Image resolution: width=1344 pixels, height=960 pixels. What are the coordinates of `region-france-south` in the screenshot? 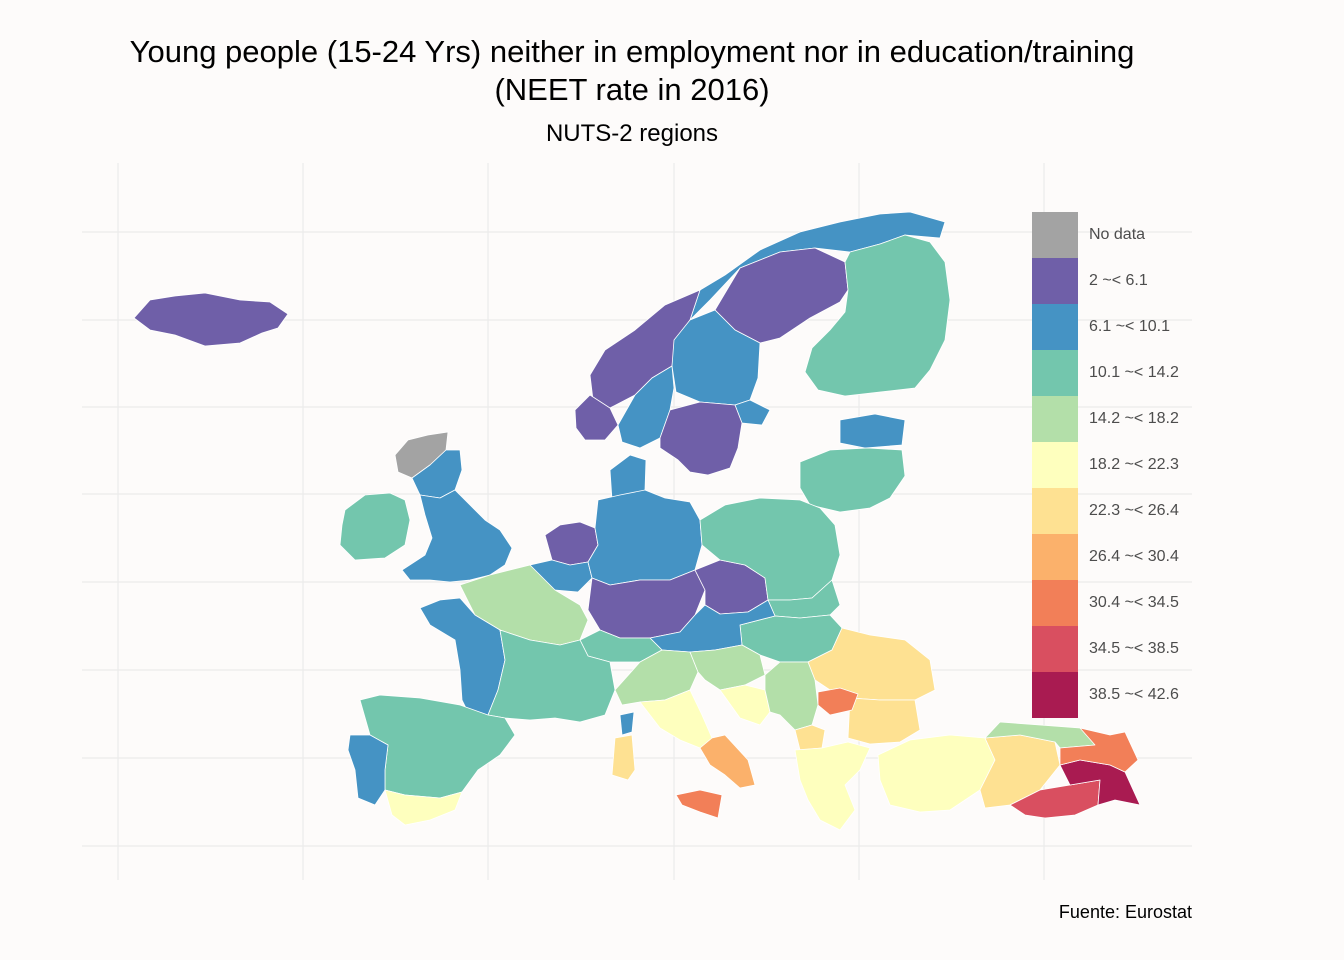 It's located at (551, 676).